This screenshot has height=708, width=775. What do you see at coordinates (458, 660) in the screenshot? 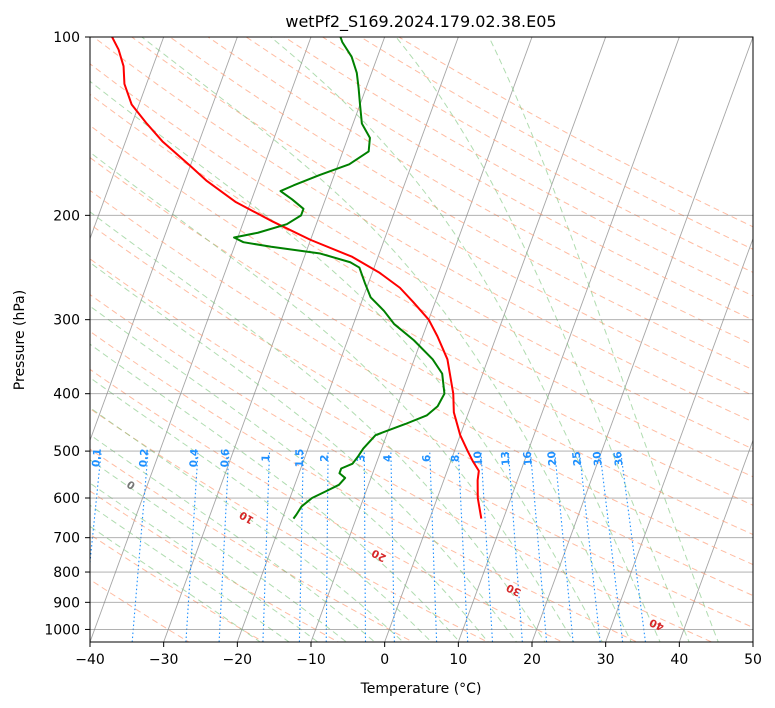
I see `x-tick-label: 10` at bounding box center [458, 660].